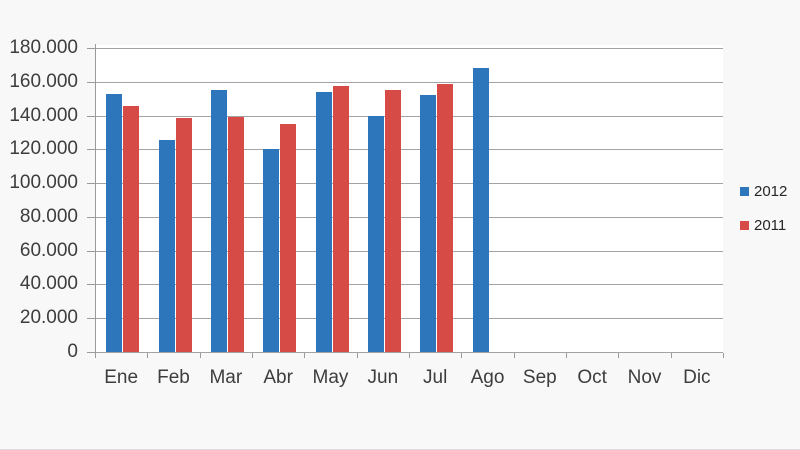  What do you see at coordinates (43, 183) in the screenshot?
I see `y-axis-label: 100.000` at bounding box center [43, 183].